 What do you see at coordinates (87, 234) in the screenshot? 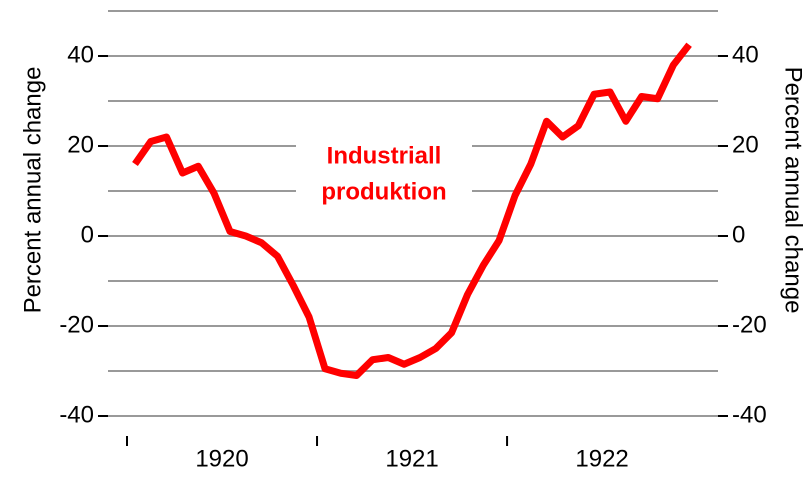
I see `y-tick-label: 0` at bounding box center [87, 234].